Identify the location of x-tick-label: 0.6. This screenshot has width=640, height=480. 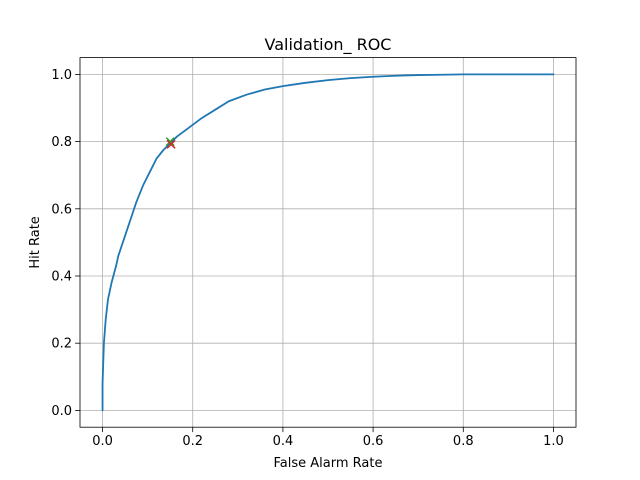
(373, 441).